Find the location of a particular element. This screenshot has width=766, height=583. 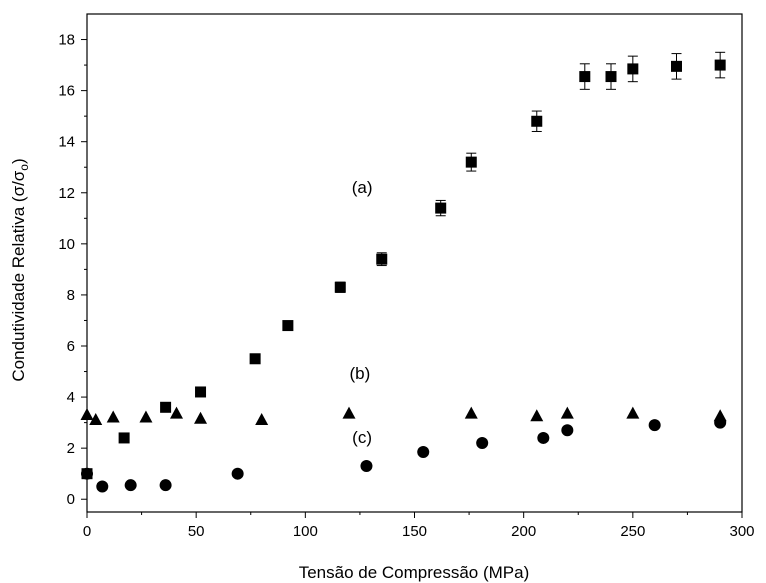

x-tick-label: 200 is located at coordinates (523, 531).